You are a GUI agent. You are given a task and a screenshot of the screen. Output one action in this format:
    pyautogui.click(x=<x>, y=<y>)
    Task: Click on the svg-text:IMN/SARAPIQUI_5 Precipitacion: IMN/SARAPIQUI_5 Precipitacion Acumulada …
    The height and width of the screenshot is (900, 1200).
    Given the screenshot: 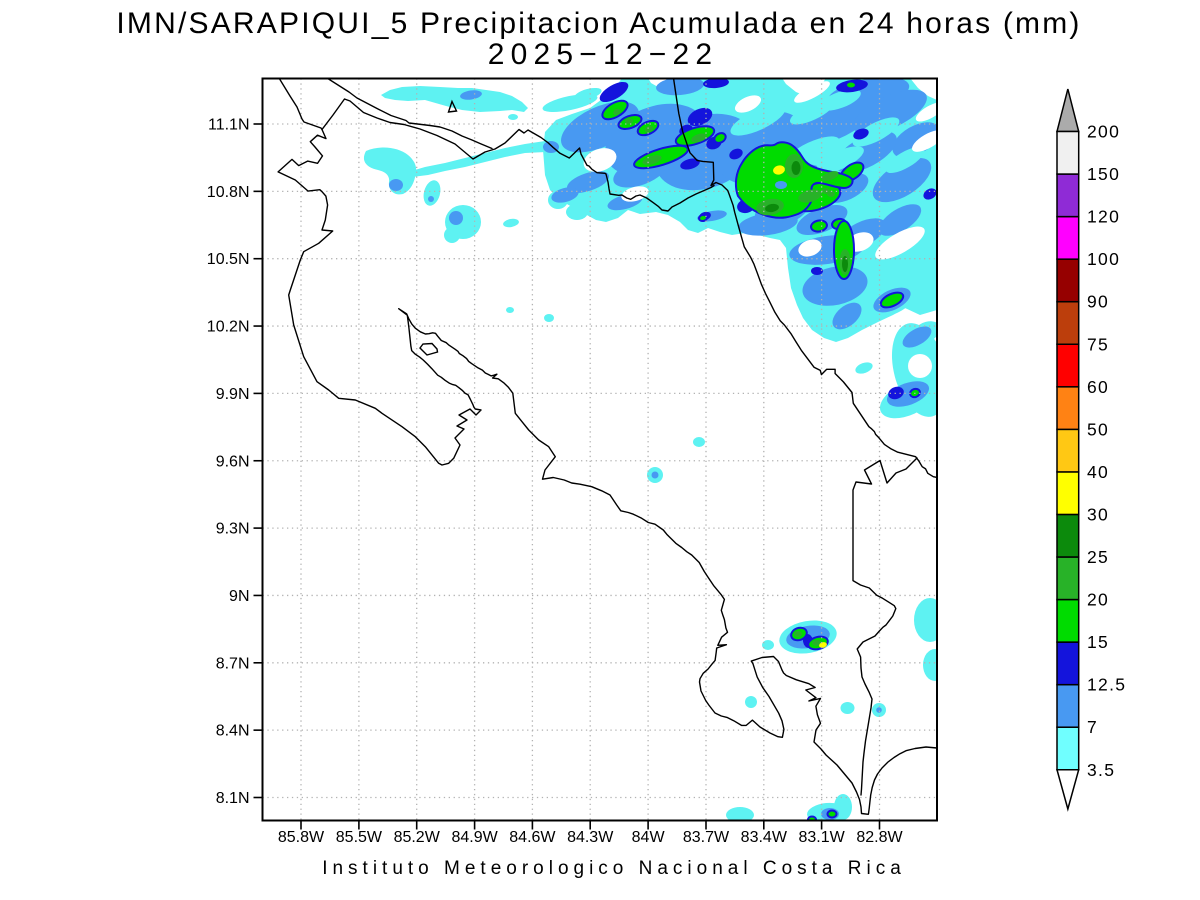 What is the action you would take?
    pyautogui.click(x=598, y=23)
    